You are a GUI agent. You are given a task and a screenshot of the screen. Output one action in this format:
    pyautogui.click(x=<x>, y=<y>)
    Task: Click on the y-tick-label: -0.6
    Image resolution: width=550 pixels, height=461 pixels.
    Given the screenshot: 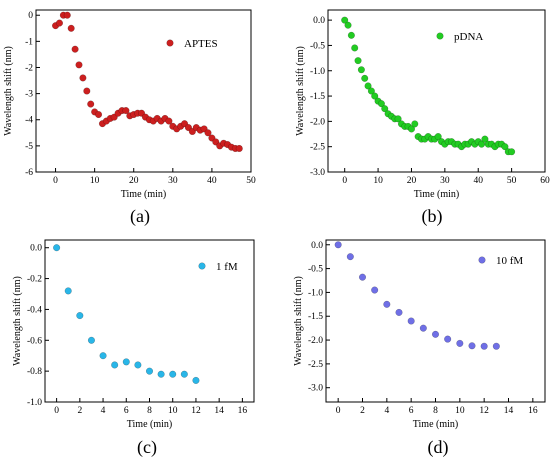 What is the action you would take?
    pyautogui.click(x=34, y=341)
    